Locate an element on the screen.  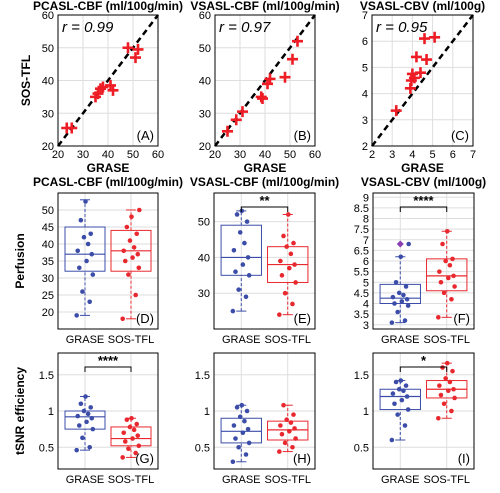
y-tick-label: 4.5 is located at coordinates (361, 294).